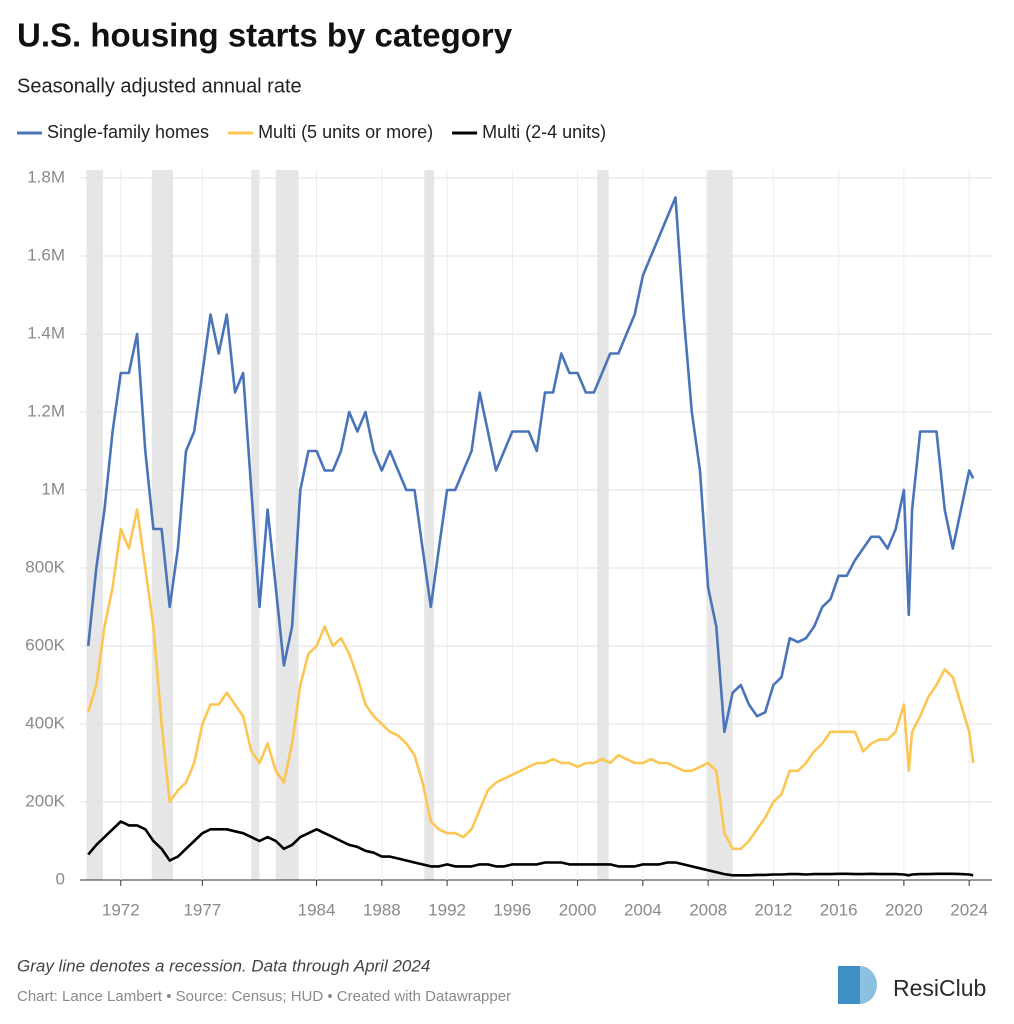 Image resolution: width=1014 pixels, height=1024 pixels. What do you see at coordinates (159, 86) in the screenshot?
I see `chart-subtitle: Seasonally adjusted annual rate` at bounding box center [159, 86].